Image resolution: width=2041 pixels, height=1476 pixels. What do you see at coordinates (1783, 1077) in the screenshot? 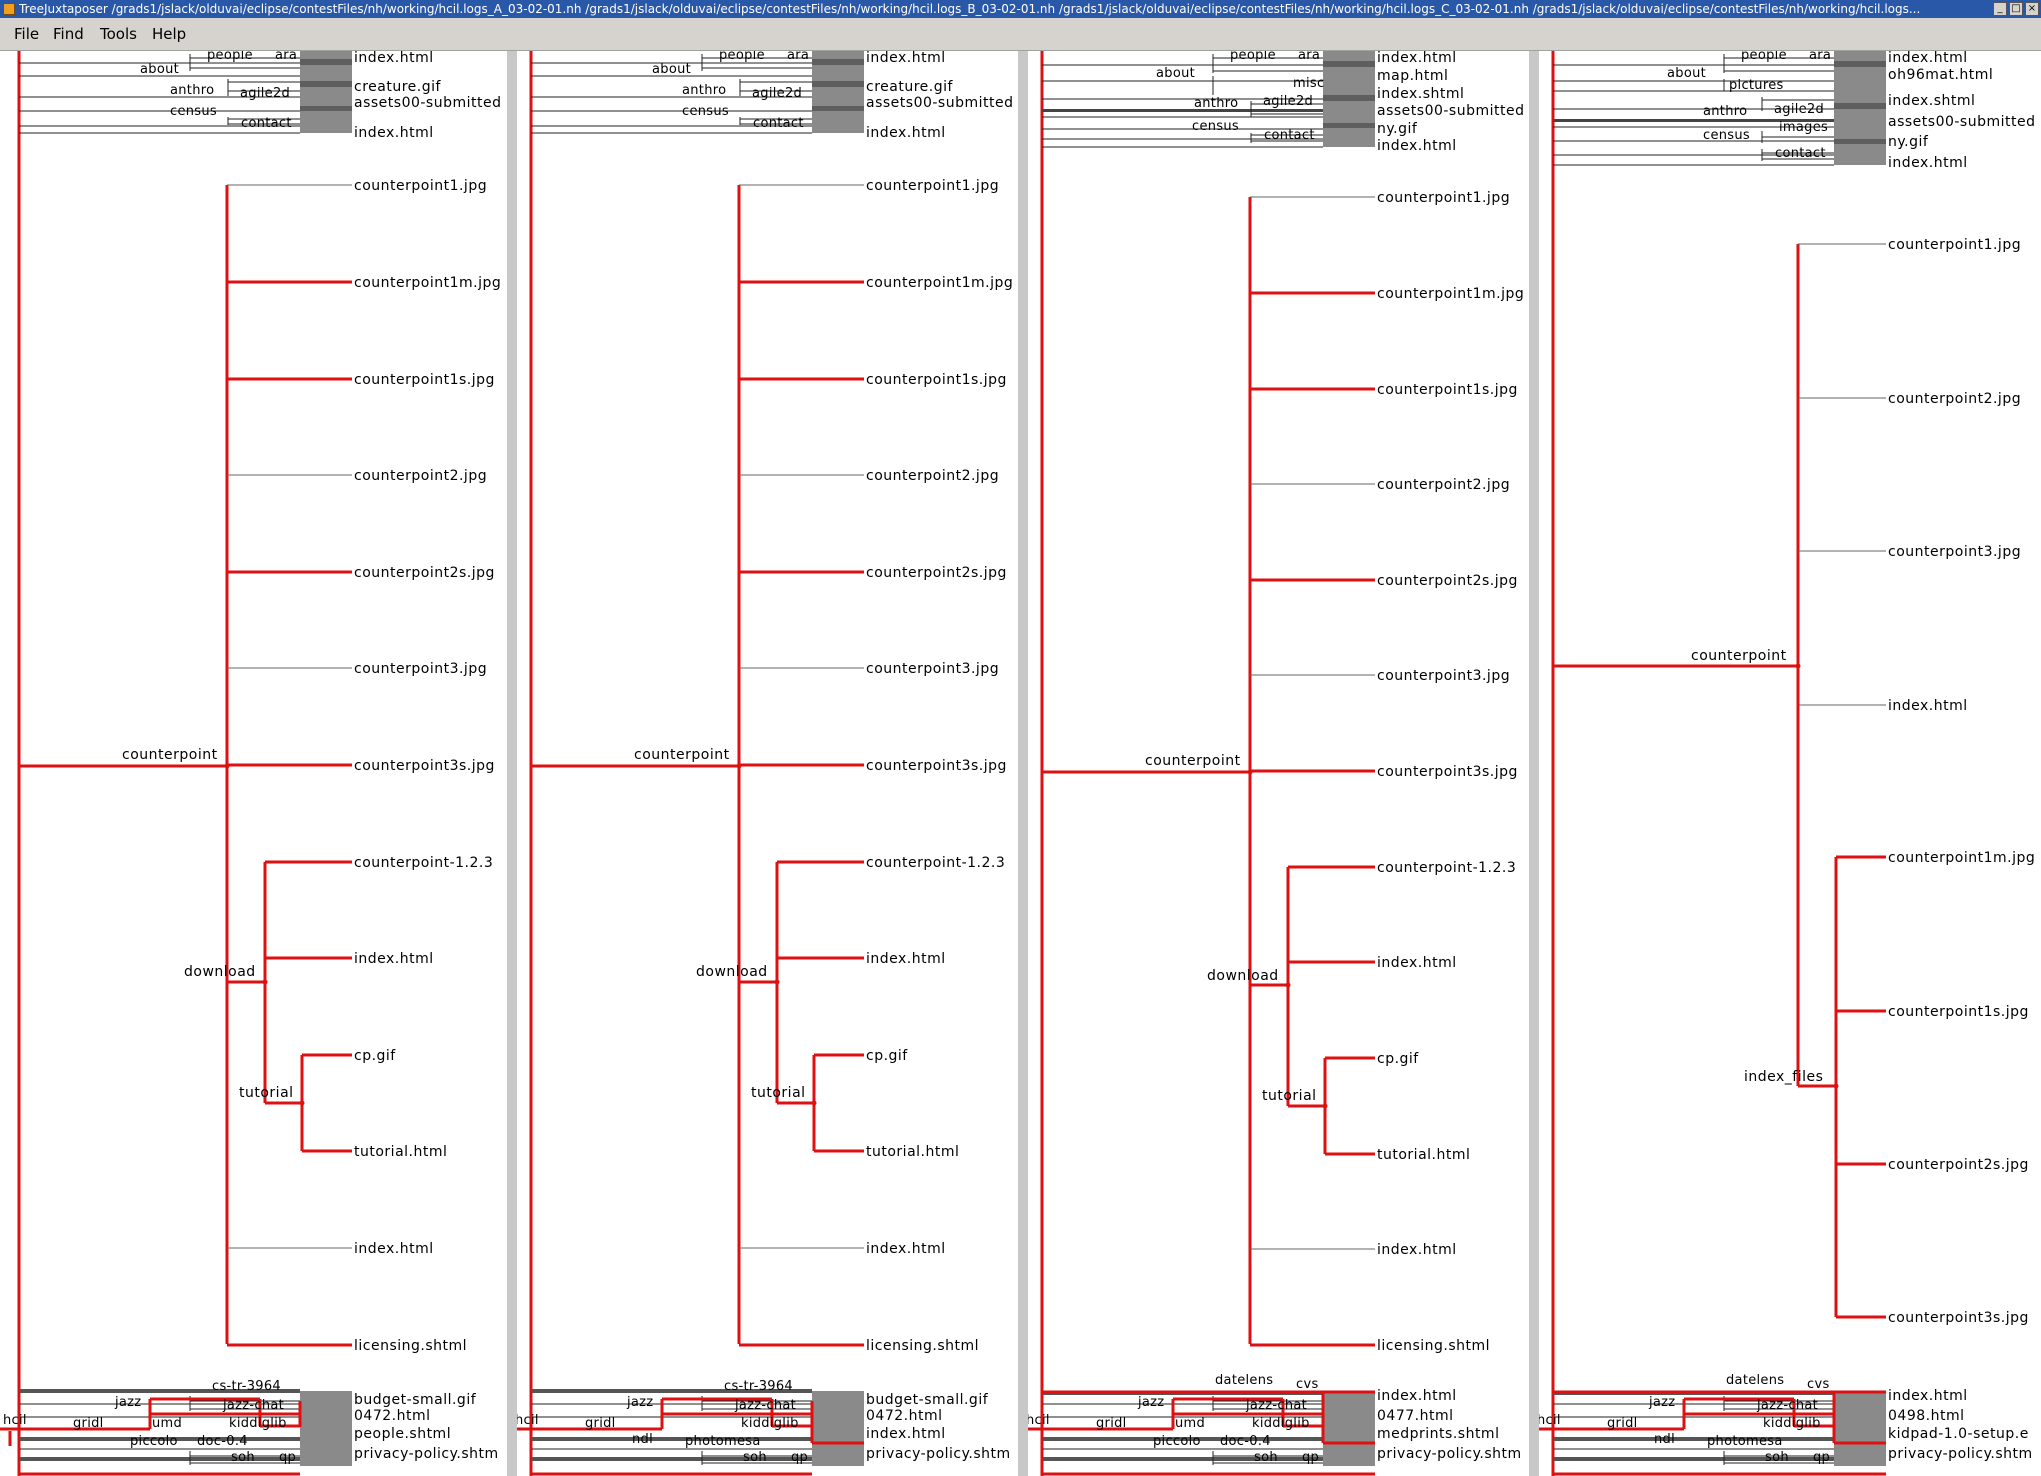
I see `node-label-index-files: index_files` at bounding box center [1783, 1077].